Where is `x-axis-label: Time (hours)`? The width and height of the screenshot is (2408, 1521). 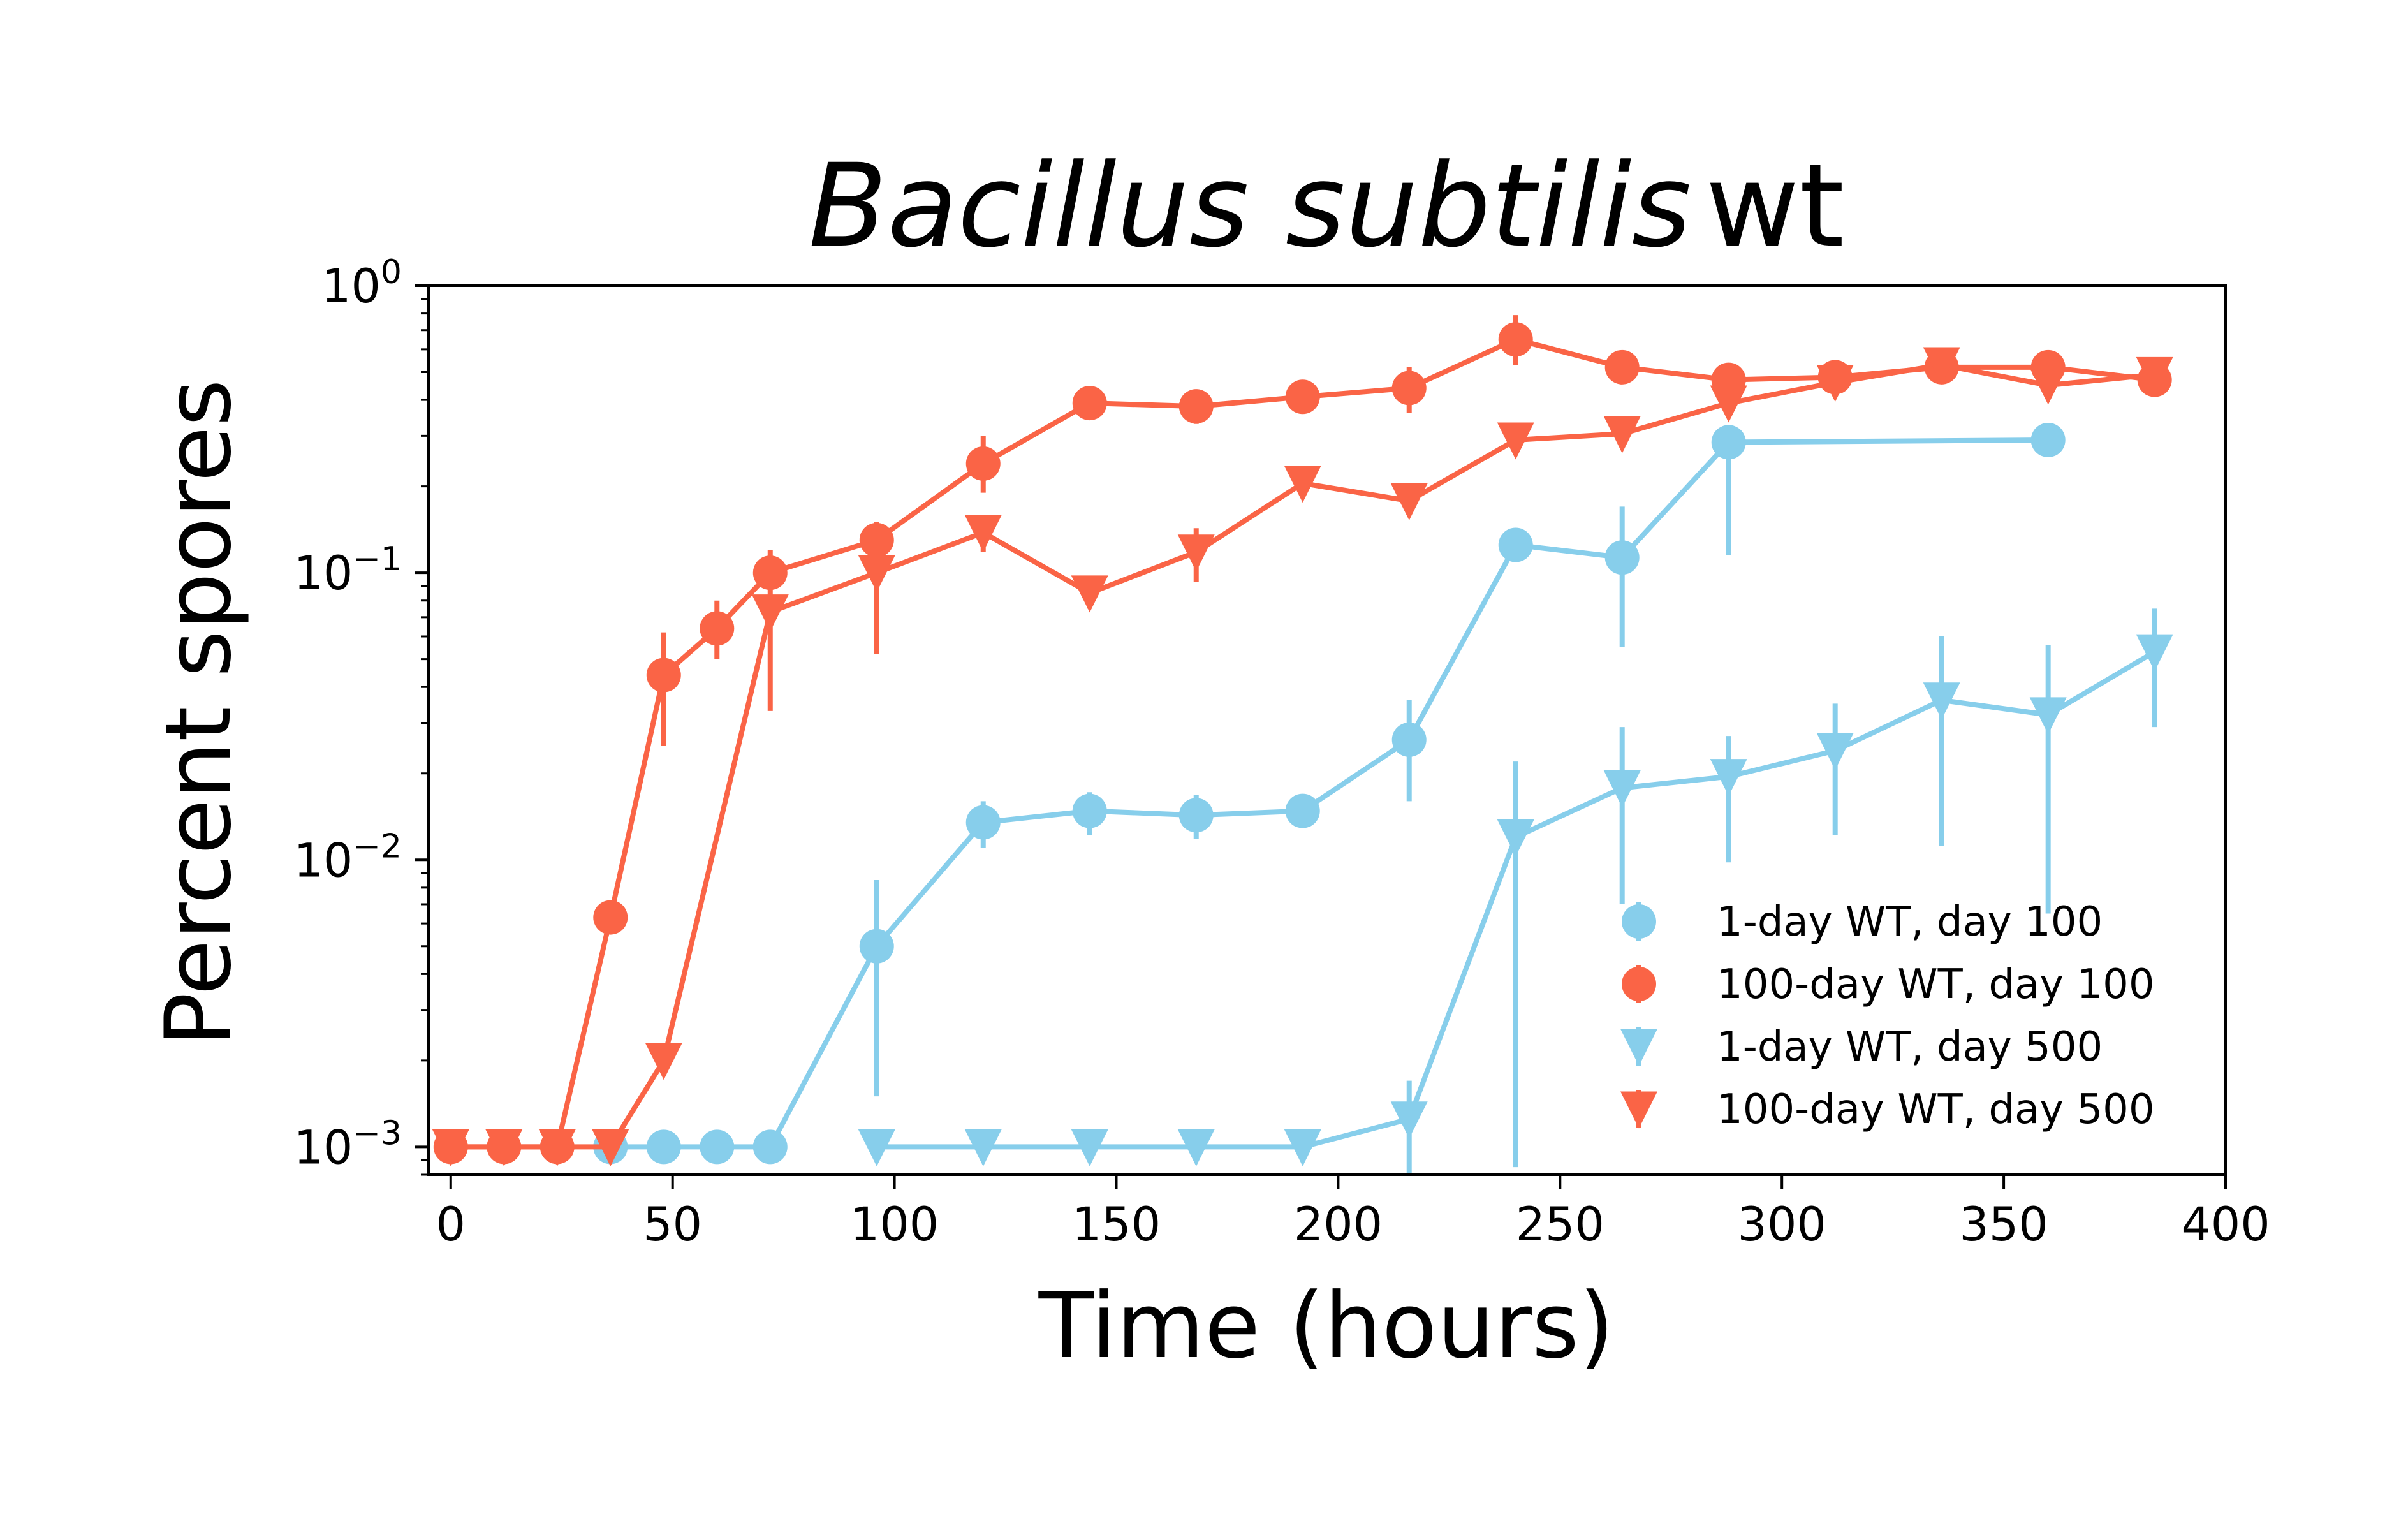 x-axis-label: Time (hours) is located at coordinates (1326, 1326).